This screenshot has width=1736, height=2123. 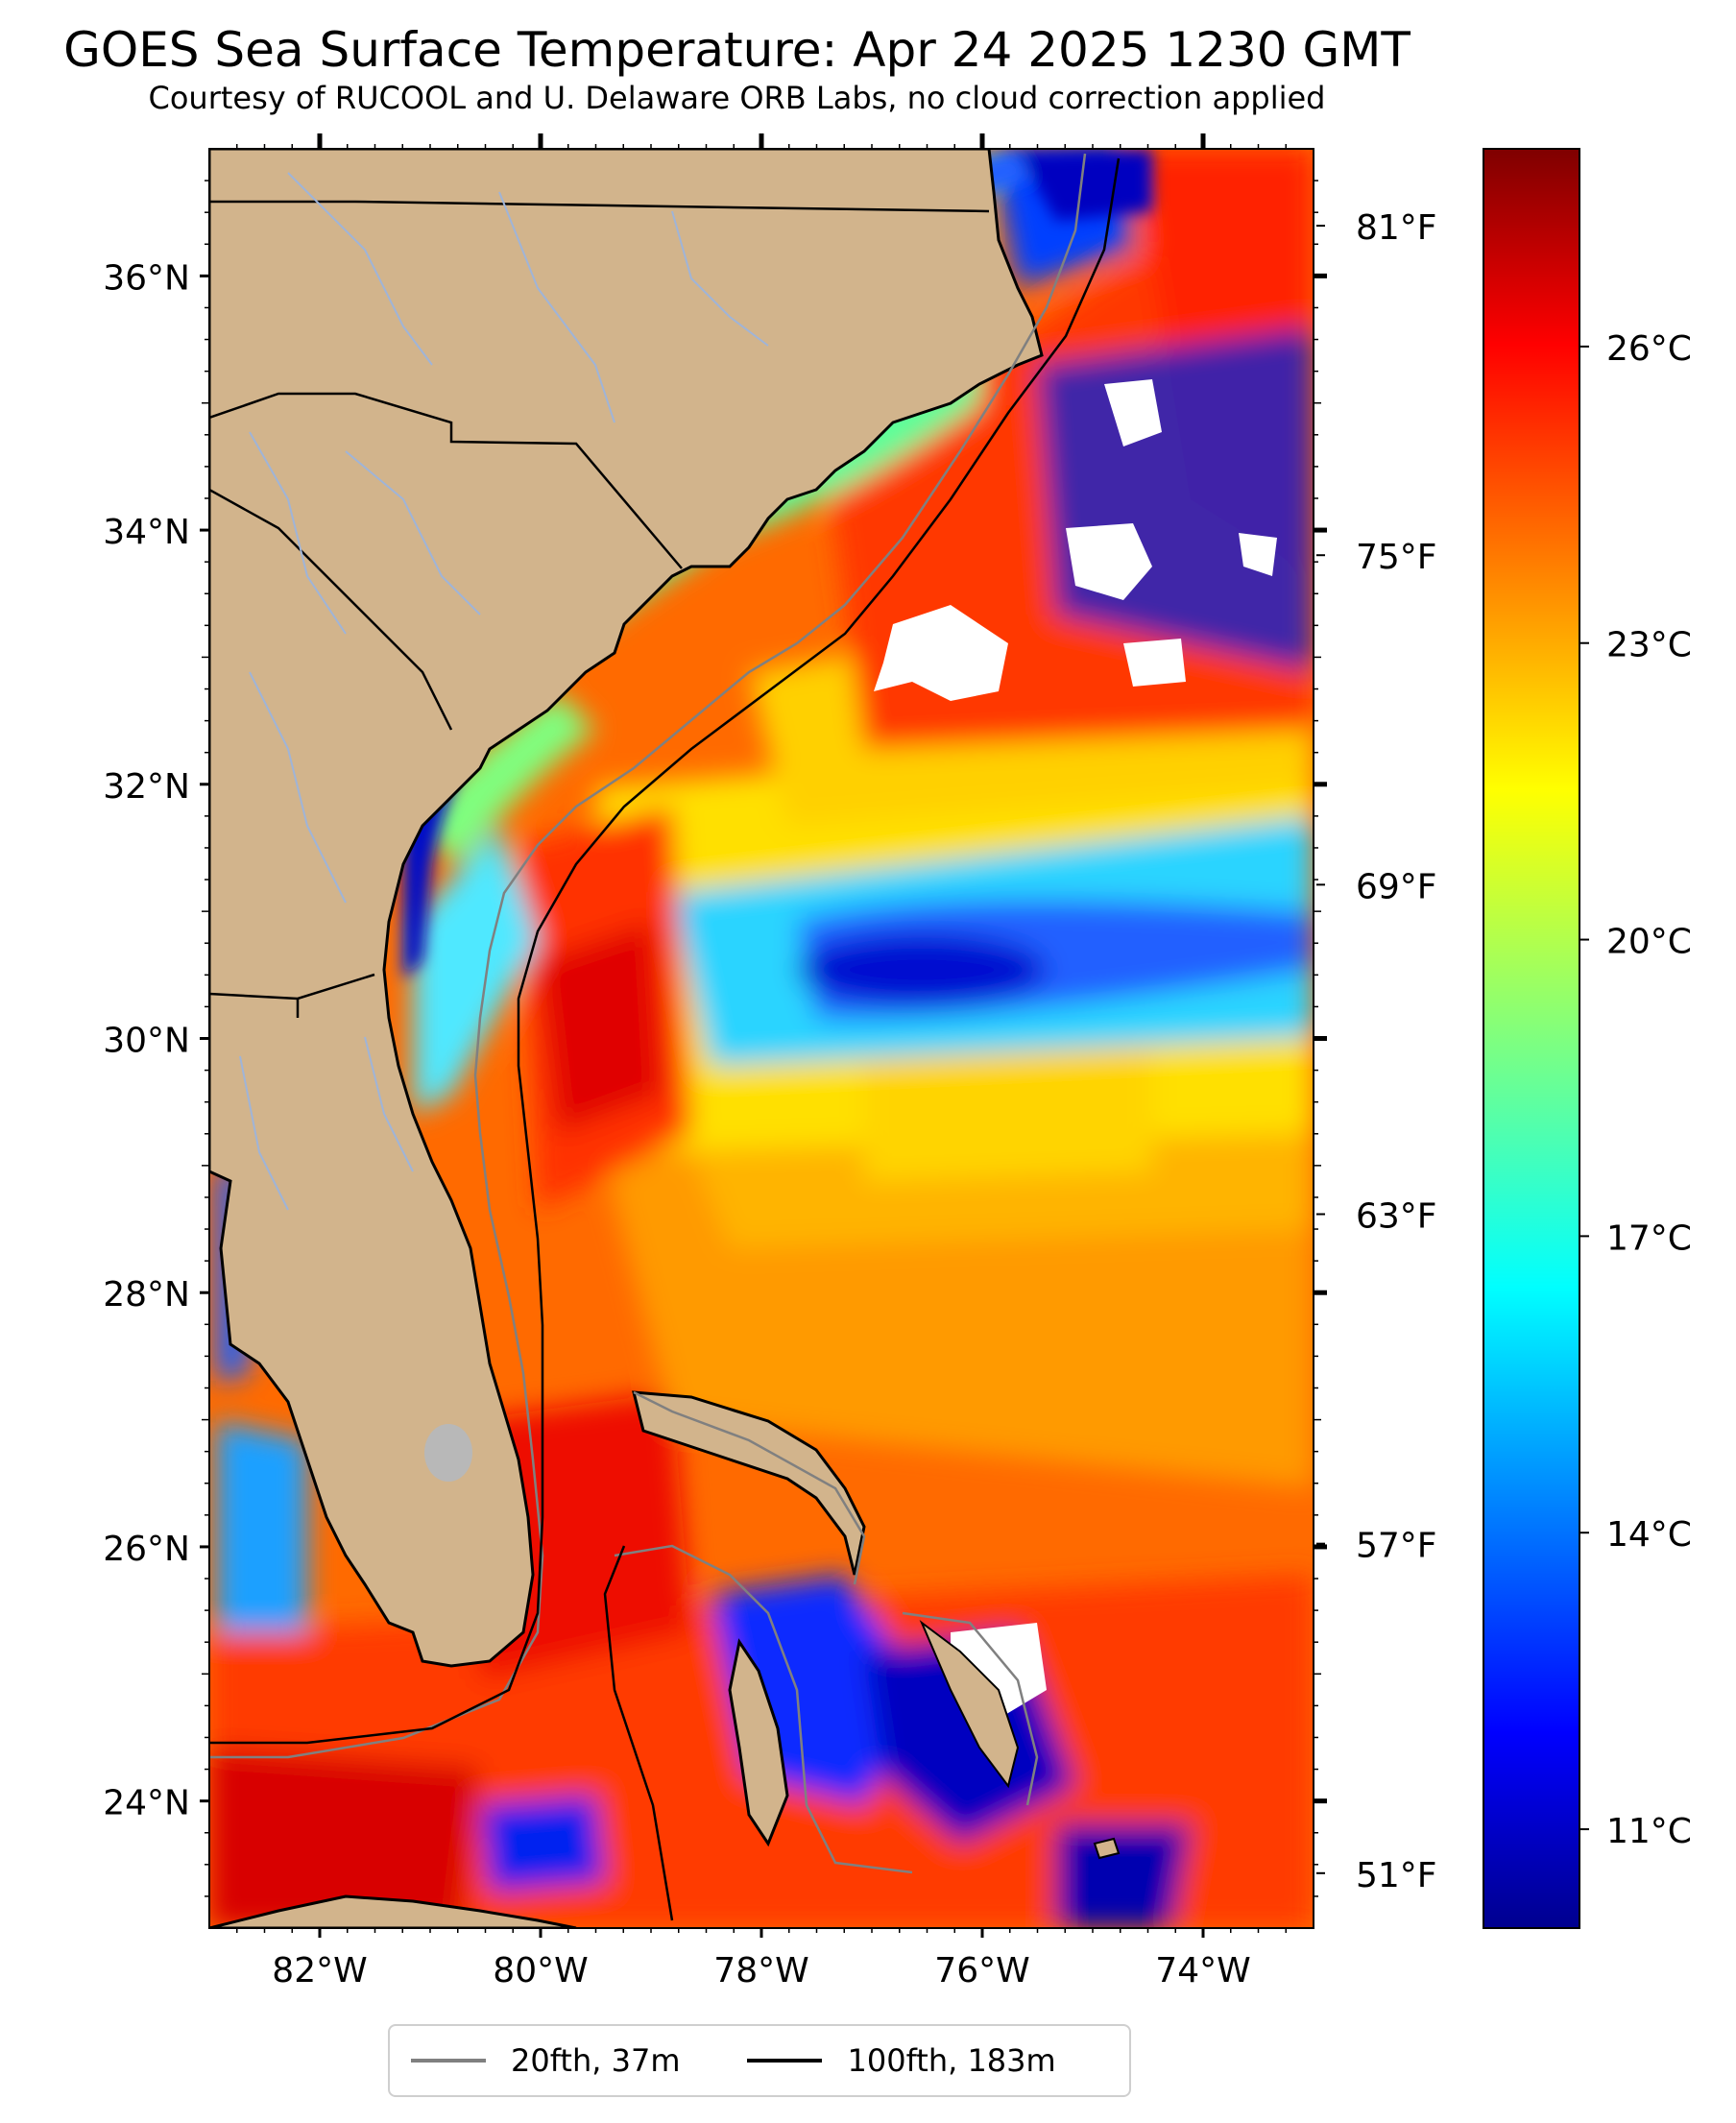 What do you see at coordinates (1396, 886) in the screenshot?
I see `f-tick-label: 69°F` at bounding box center [1396, 886].